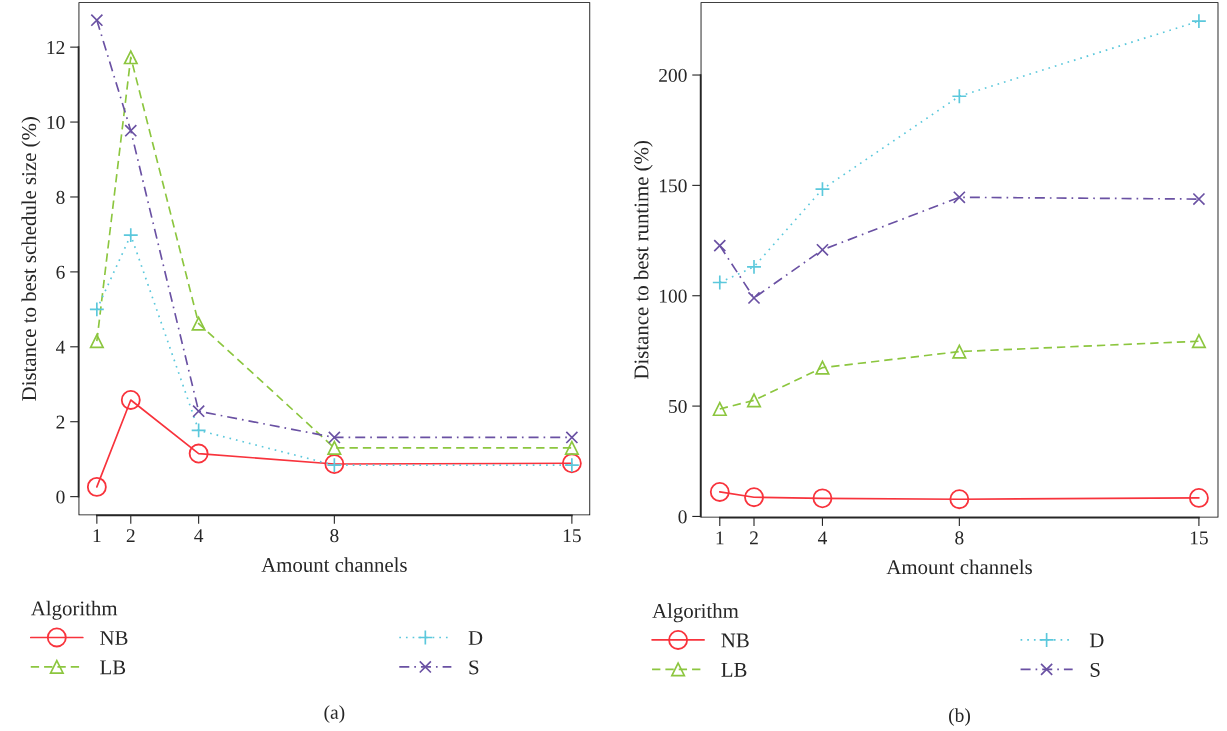  Describe the element at coordinates (31, 259) in the screenshot. I see `y-axis-title: Distance to best schedule size (%)` at that location.